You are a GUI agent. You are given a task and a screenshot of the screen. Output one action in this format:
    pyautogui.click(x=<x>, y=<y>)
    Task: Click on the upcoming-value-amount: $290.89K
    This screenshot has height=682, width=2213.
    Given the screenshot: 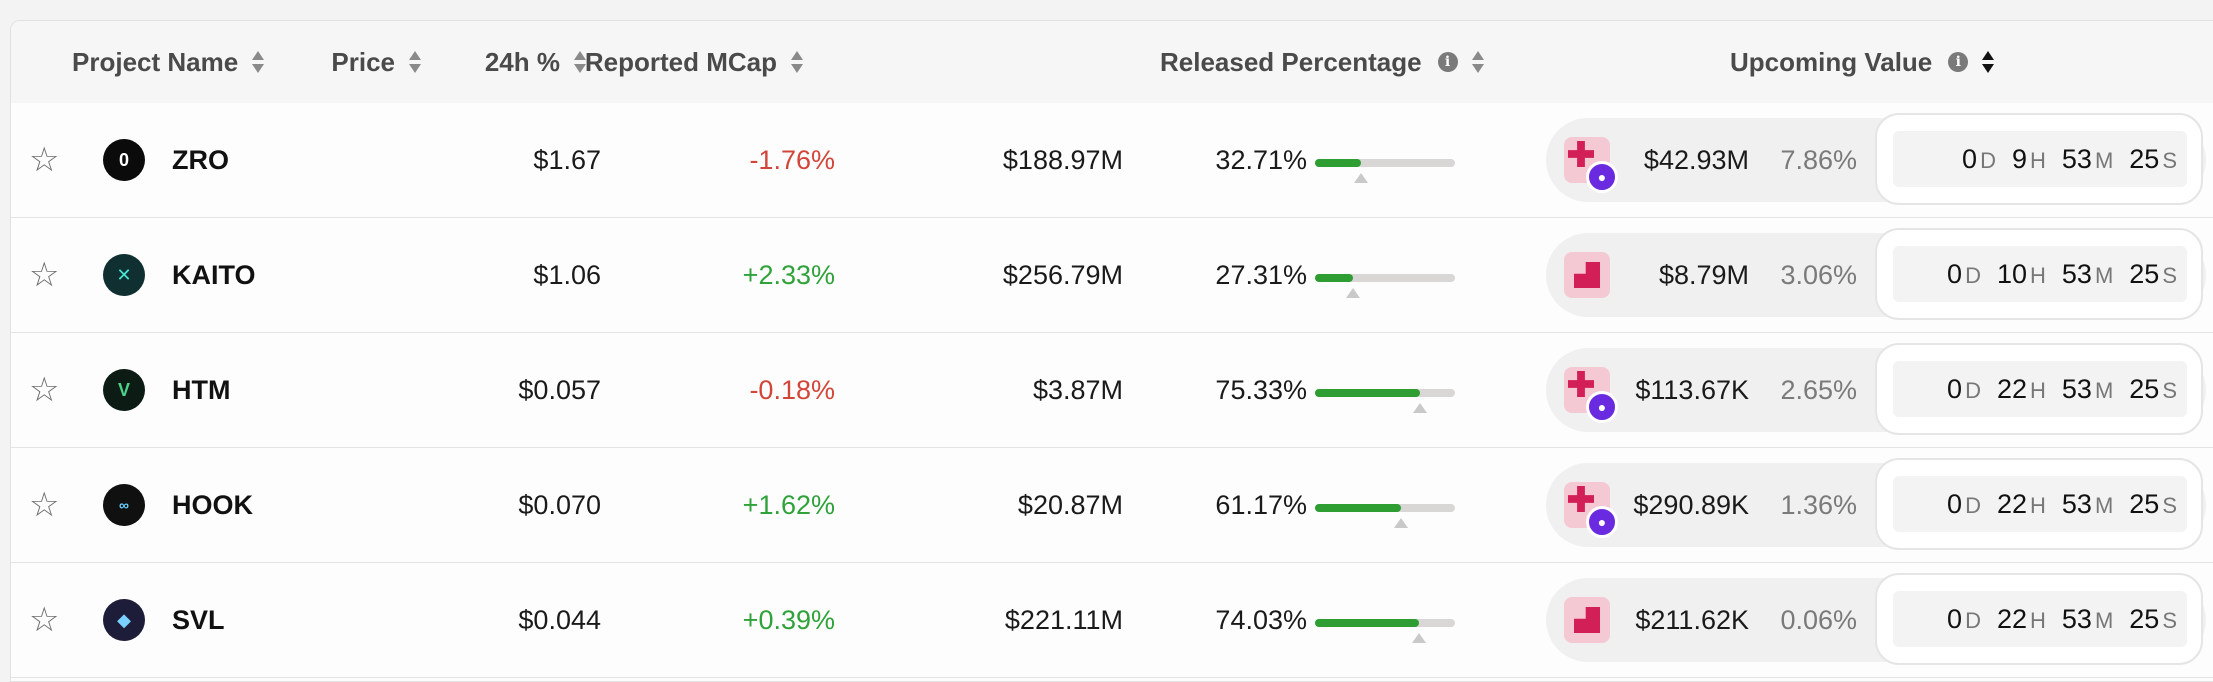 What is the action you would take?
    pyautogui.click(x=1691, y=504)
    